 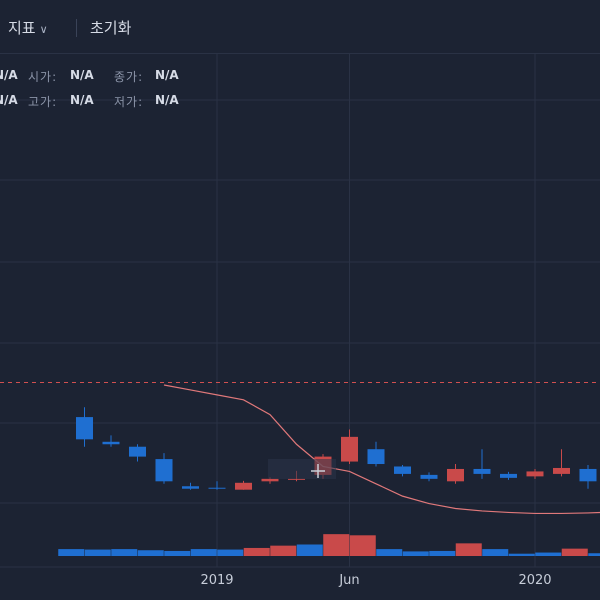 I want to click on indicator-dropdown: 지표 ∨, so click(x=28, y=27).